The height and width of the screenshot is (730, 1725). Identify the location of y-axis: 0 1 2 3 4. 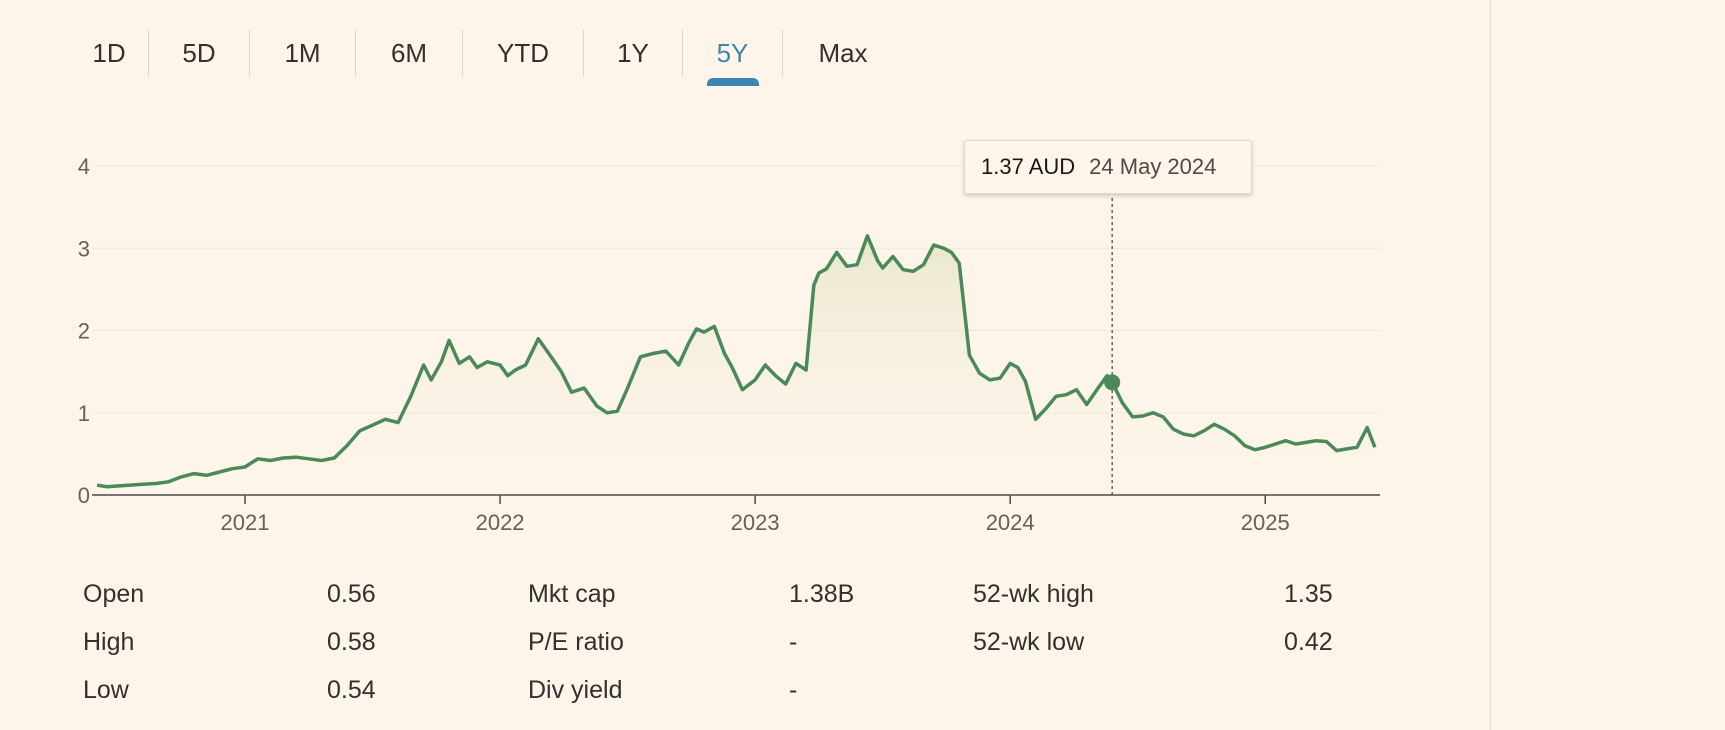
(84, 331).